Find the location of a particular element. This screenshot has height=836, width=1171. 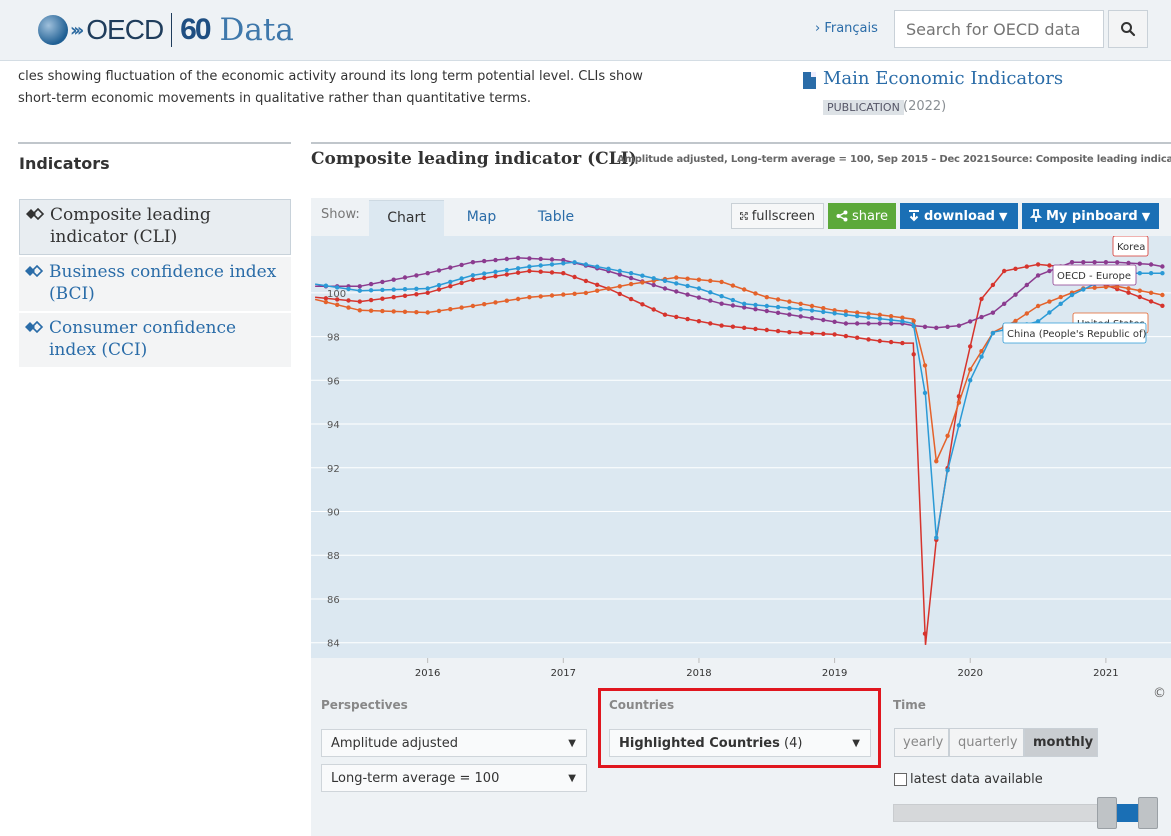

tab-table: Table is located at coordinates (556, 217).